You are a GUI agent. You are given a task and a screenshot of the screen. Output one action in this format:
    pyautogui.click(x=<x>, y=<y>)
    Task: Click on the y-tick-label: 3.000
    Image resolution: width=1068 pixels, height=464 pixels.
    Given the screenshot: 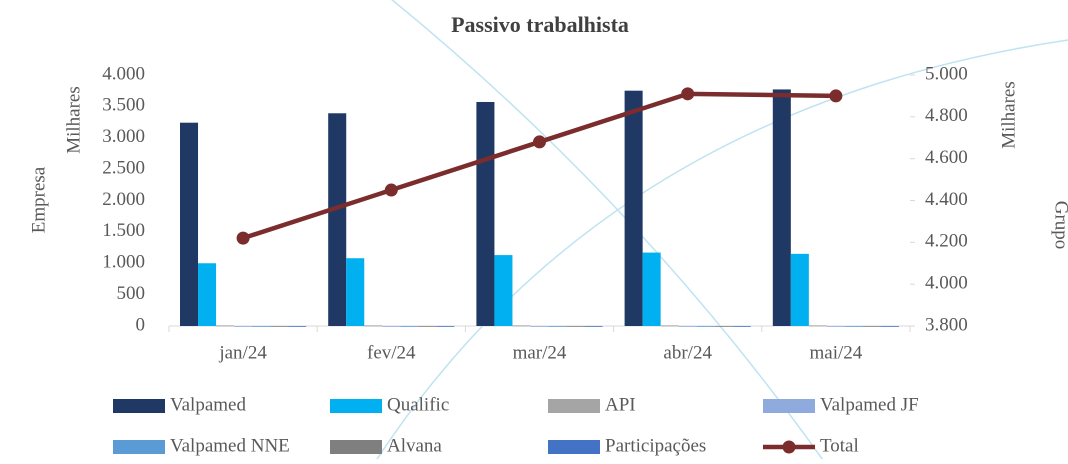 What is the action you would take?
    pyautogui.click(x=123, y=136)
    